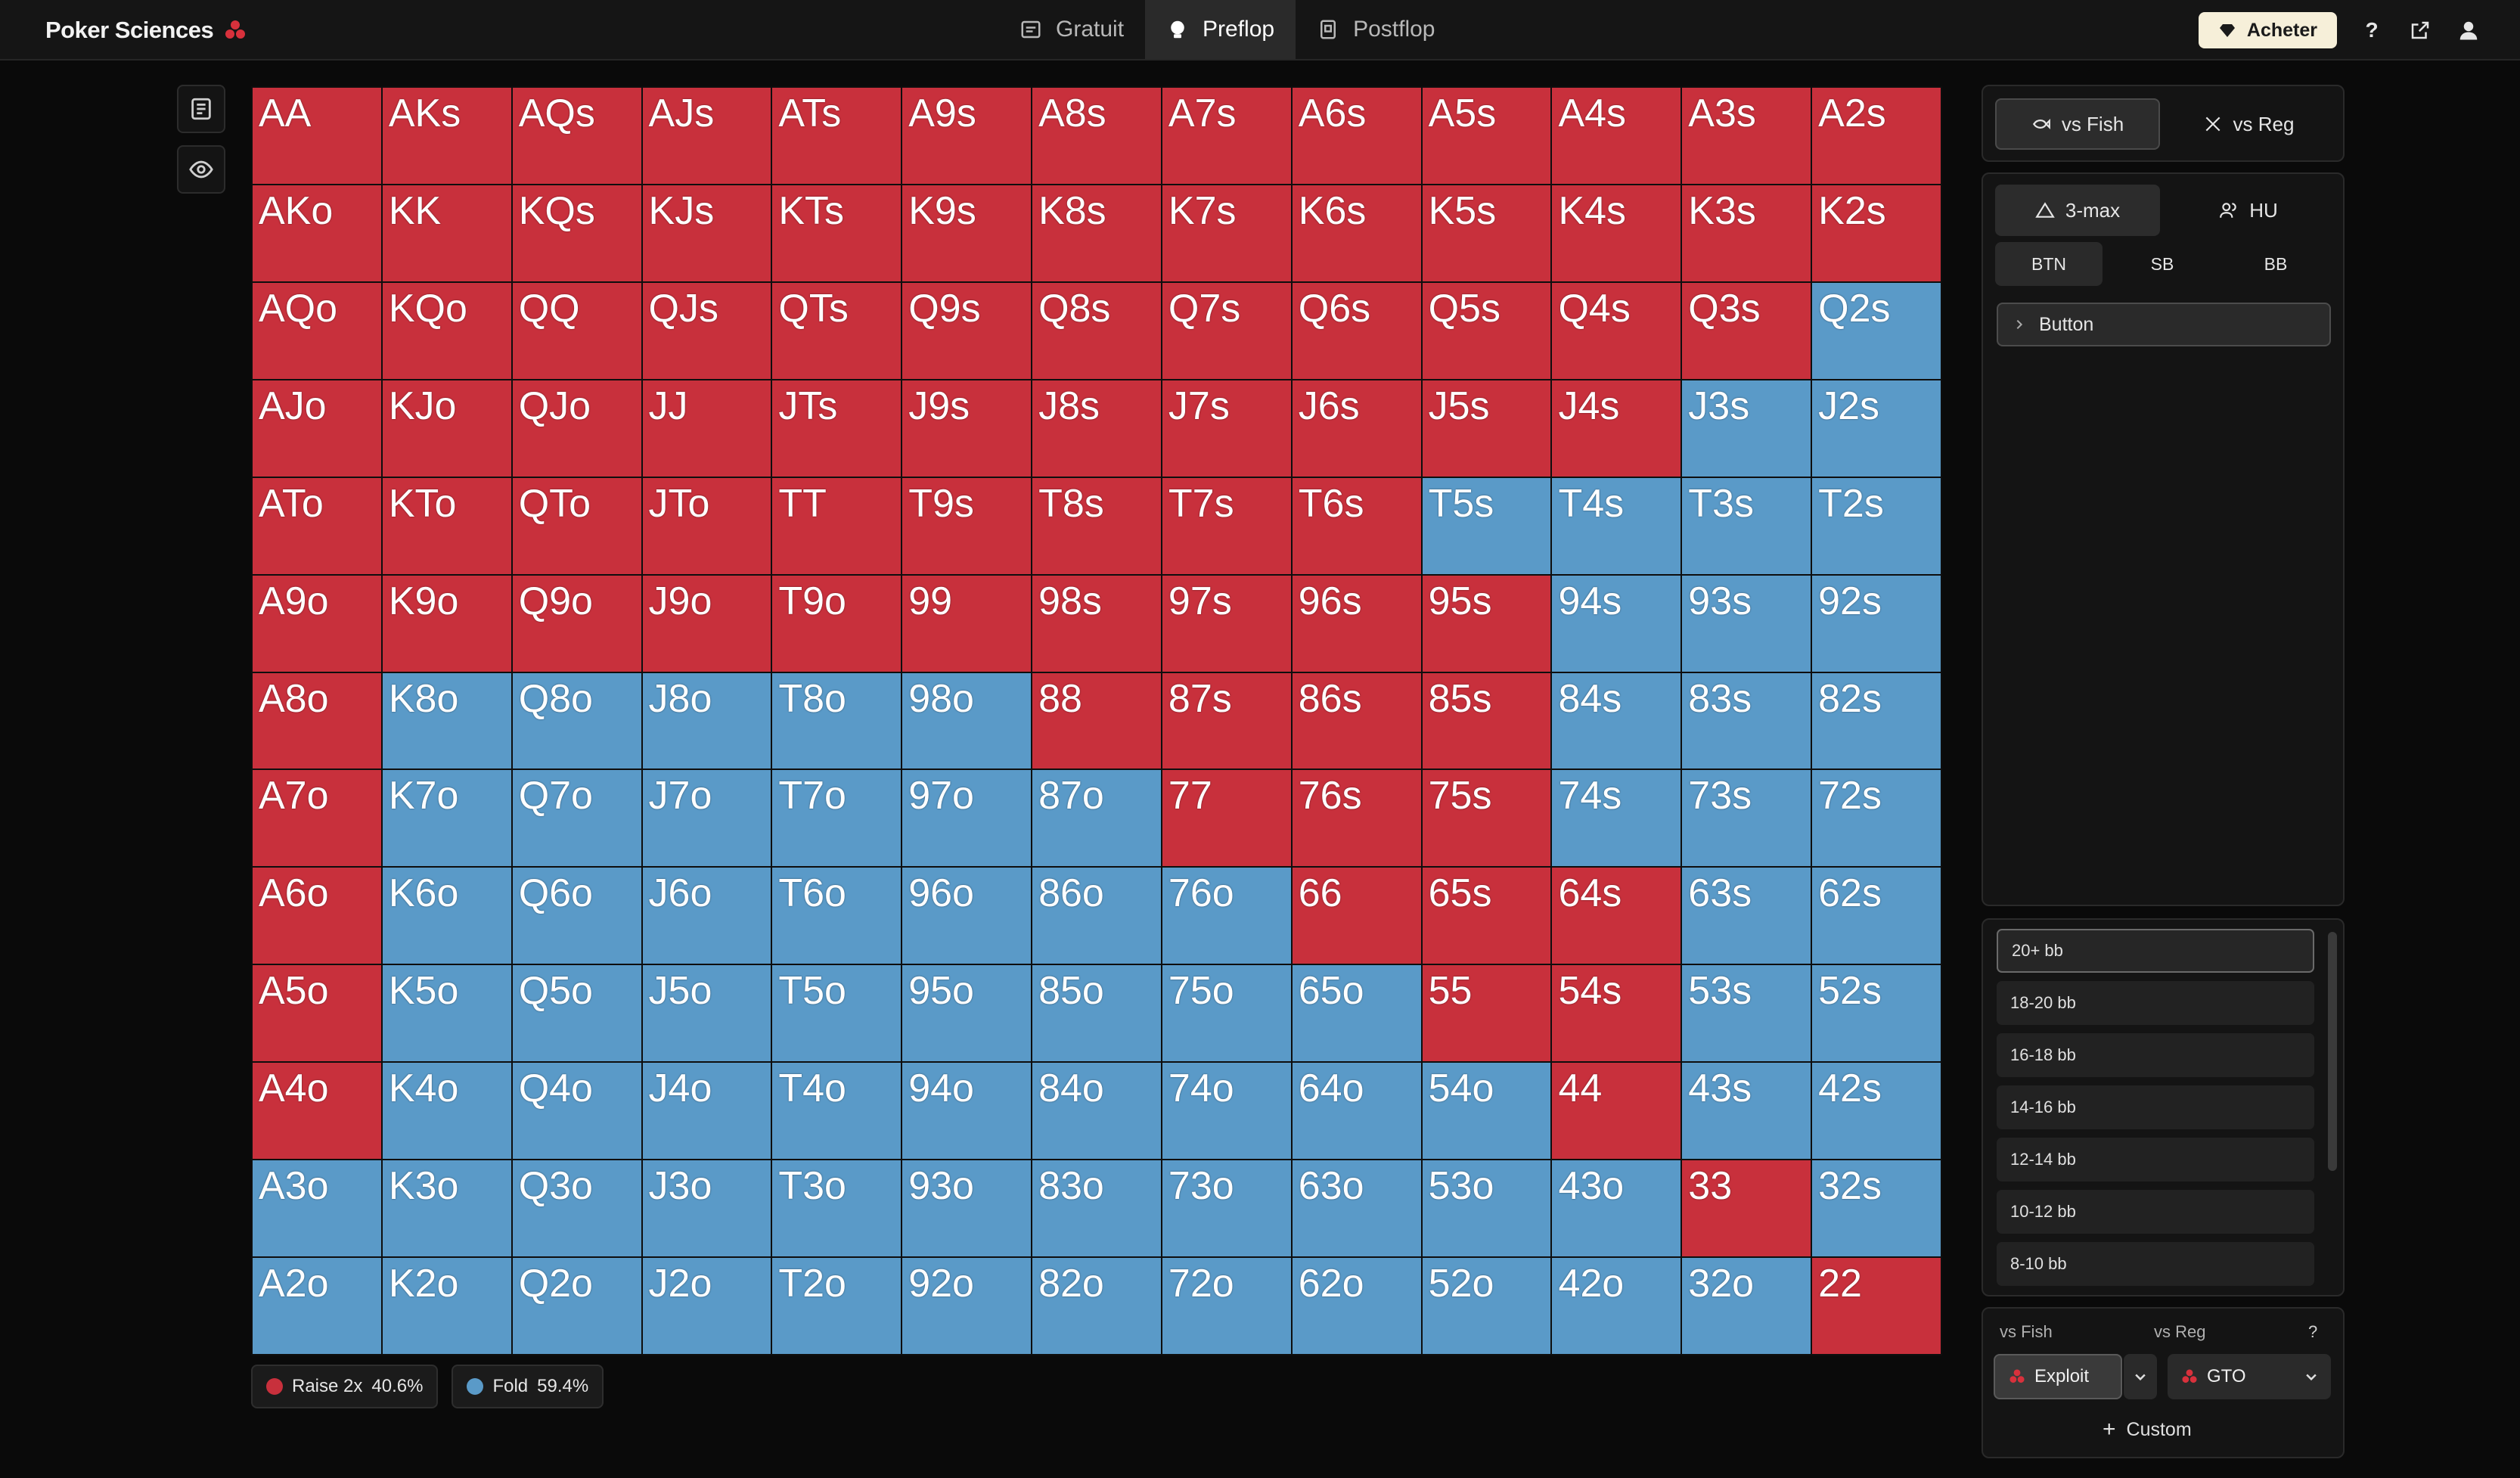 This screenshot has height=1478, width=2520. What do you see at coordinates (706, 720) in the screenshot?
I see `hand-cell: J8o` at bounding box center [706, 720].